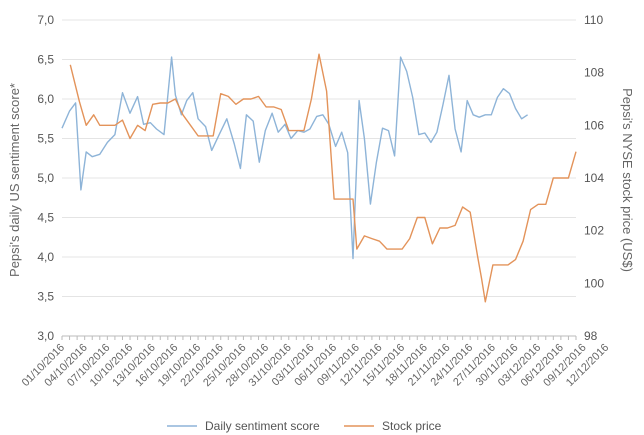 This screenshot has height=435, width=644. I want to click on right-axis-title: Pepsi's NYSE stock price (US$), so click(627, 180).